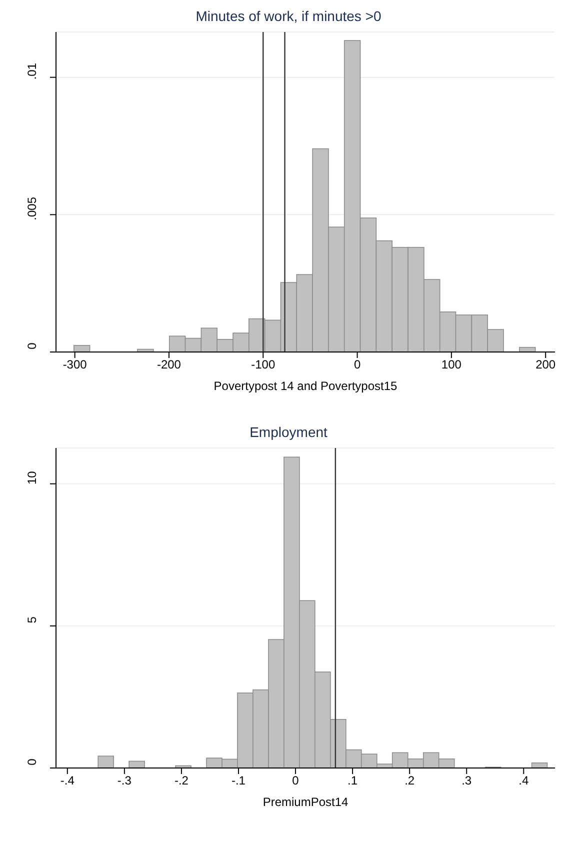  Describe the element at coordinates (124, 781) in the screenshot. I see `x-tick-label: -.3` at that location.